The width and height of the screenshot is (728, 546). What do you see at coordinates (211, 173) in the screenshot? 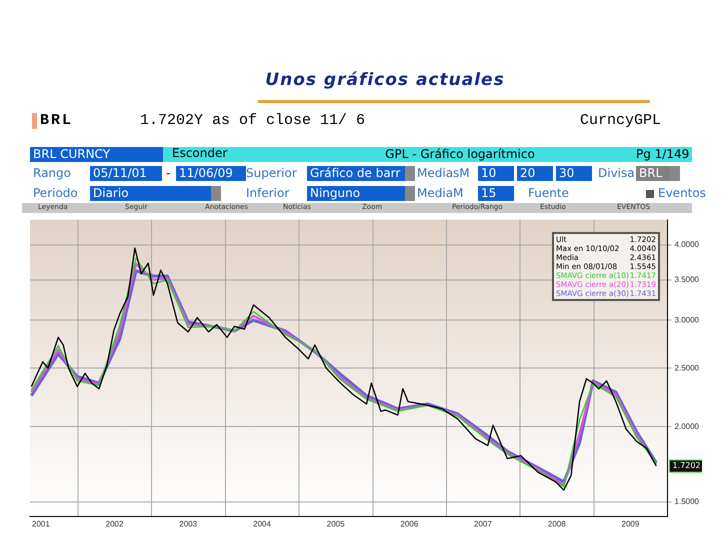
I see `text: 11/06/09` at bounding box center [211, 173].